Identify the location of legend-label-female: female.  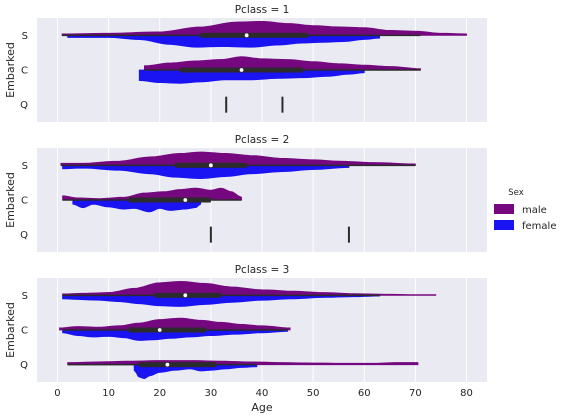
(539, 226).